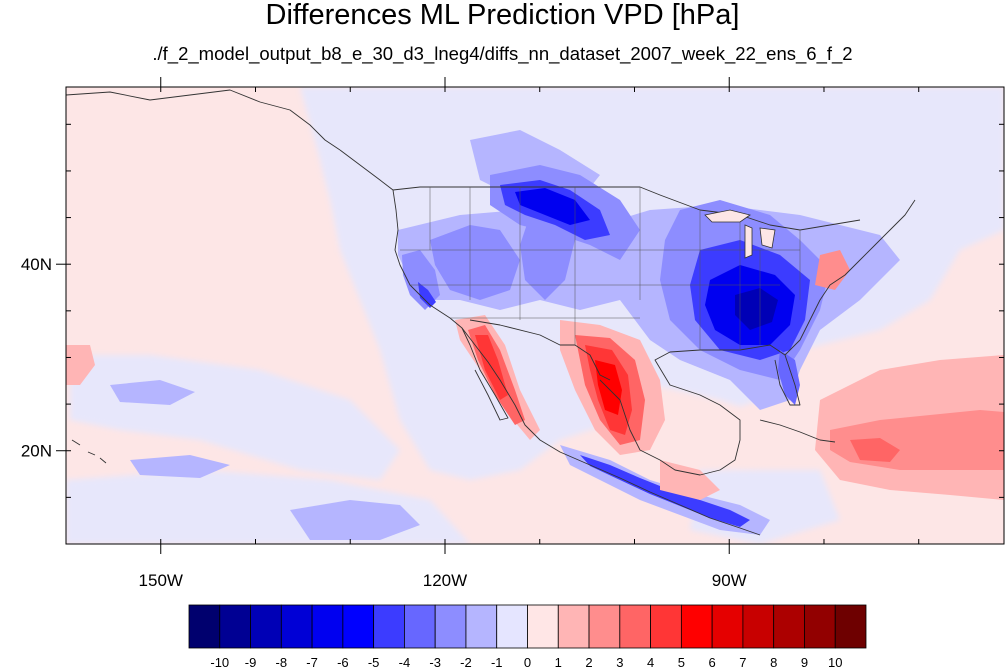  I want to click on lat-tick-label: 40N, so click(36, 264).